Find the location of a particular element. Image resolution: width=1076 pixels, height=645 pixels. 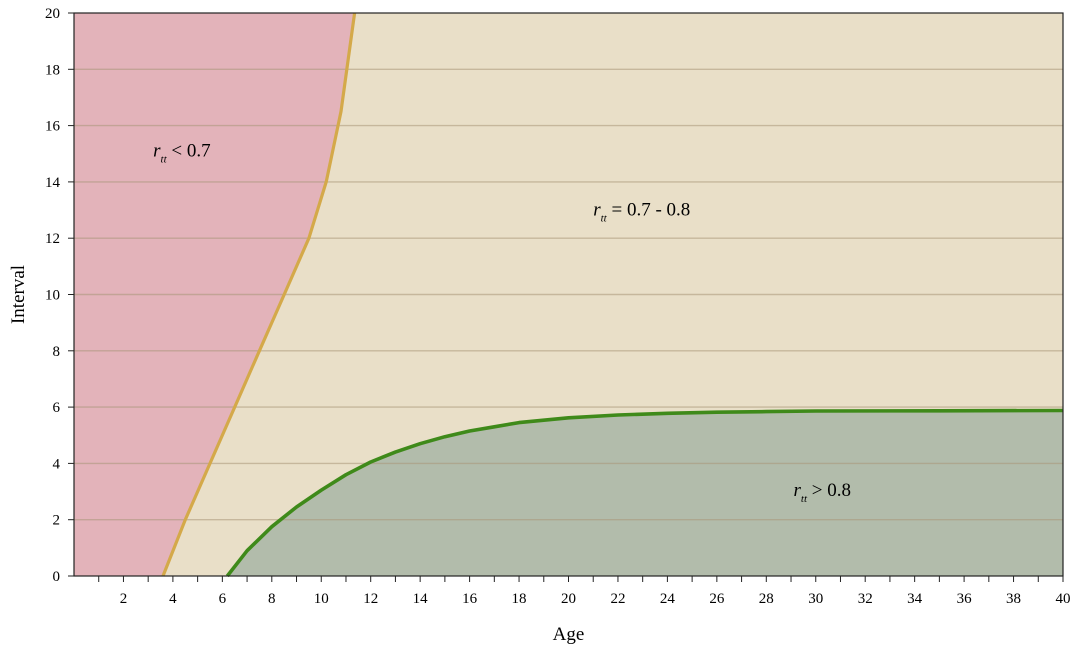

y-tick-label: 14 is located at coordinates (53, 183).